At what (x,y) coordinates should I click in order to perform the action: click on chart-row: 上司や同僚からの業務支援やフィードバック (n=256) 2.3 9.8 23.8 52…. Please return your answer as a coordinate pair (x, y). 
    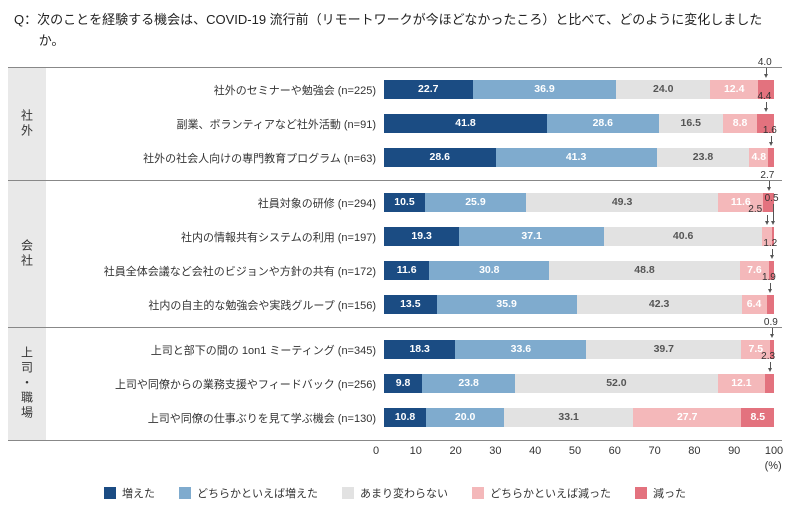
    Looking at the image, I should click on (414, 376).